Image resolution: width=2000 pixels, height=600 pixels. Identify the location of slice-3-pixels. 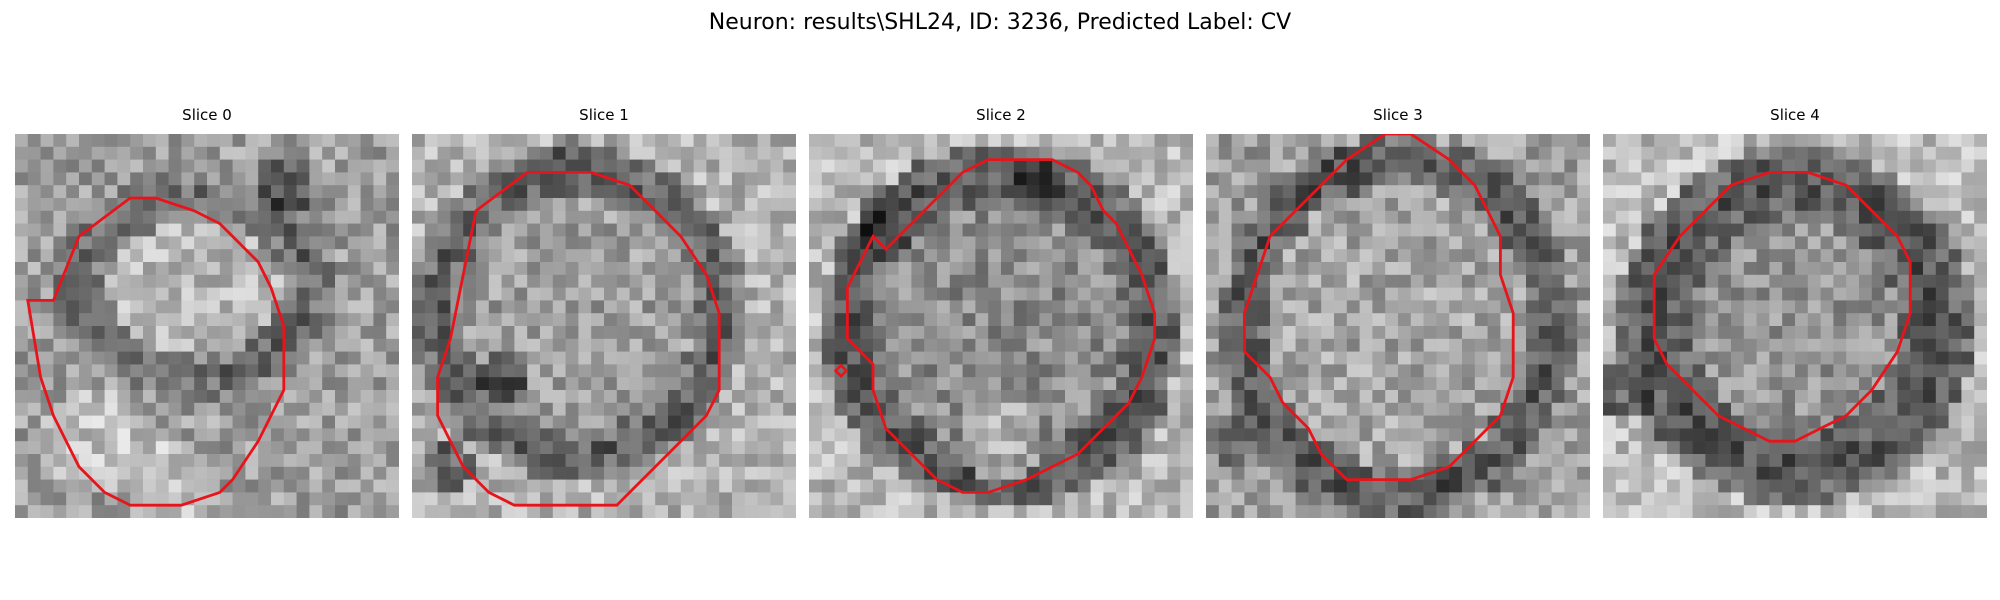
(1398, 326).